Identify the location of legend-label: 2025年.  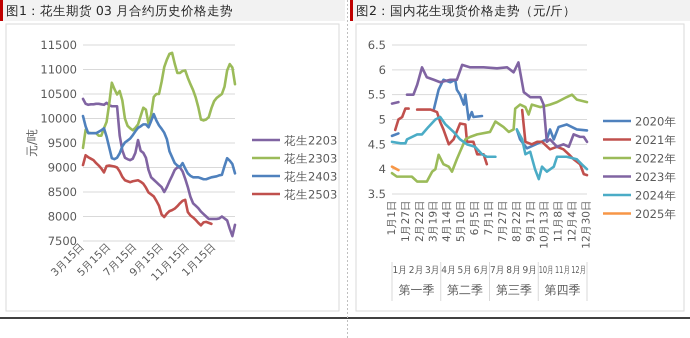
(655, 214).